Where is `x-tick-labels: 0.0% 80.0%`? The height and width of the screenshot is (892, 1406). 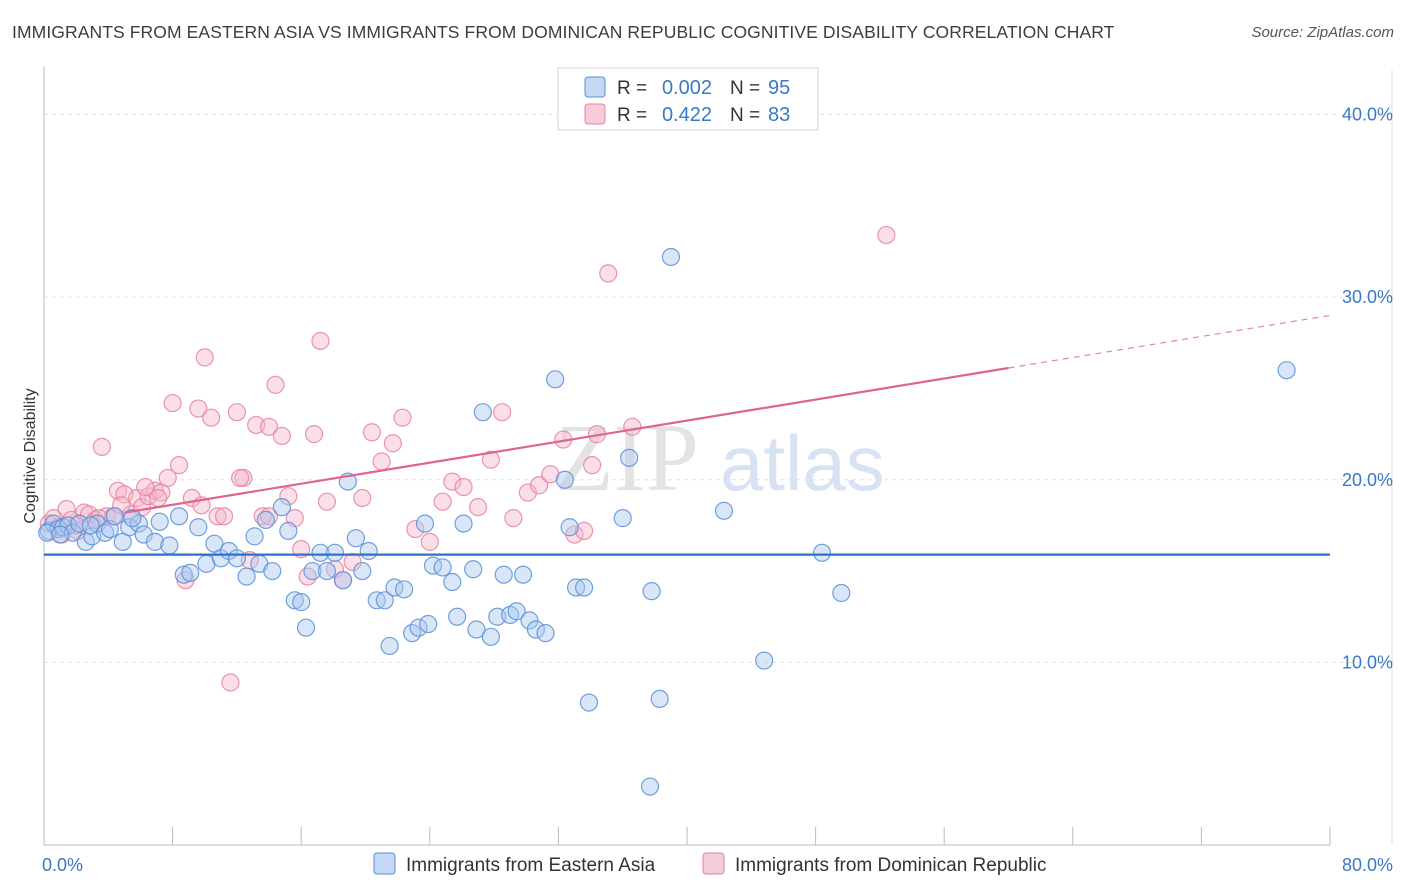 x-tick-labels: 0.0% 80.0% is located at coordinates (717, 865).